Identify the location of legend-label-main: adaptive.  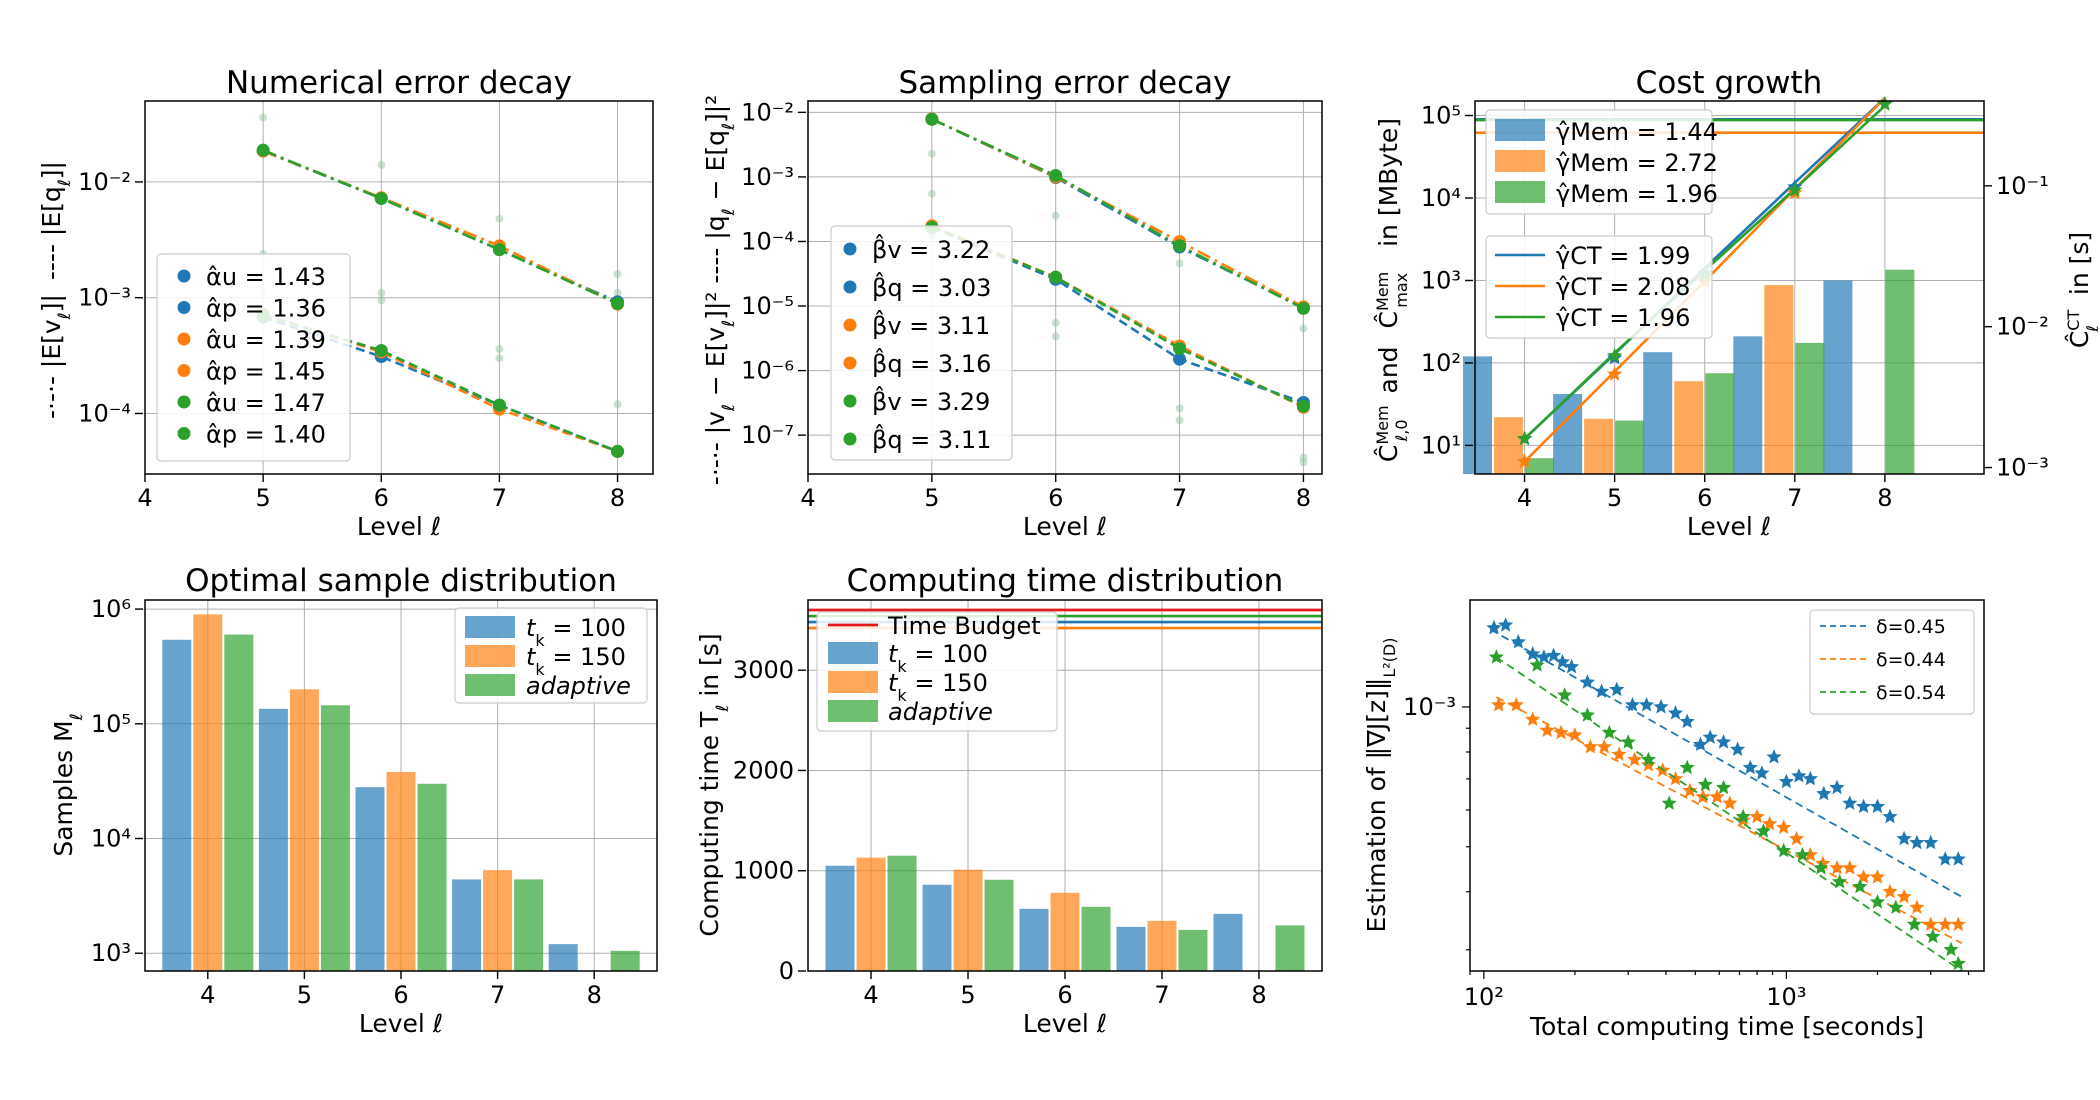
(940, 712).